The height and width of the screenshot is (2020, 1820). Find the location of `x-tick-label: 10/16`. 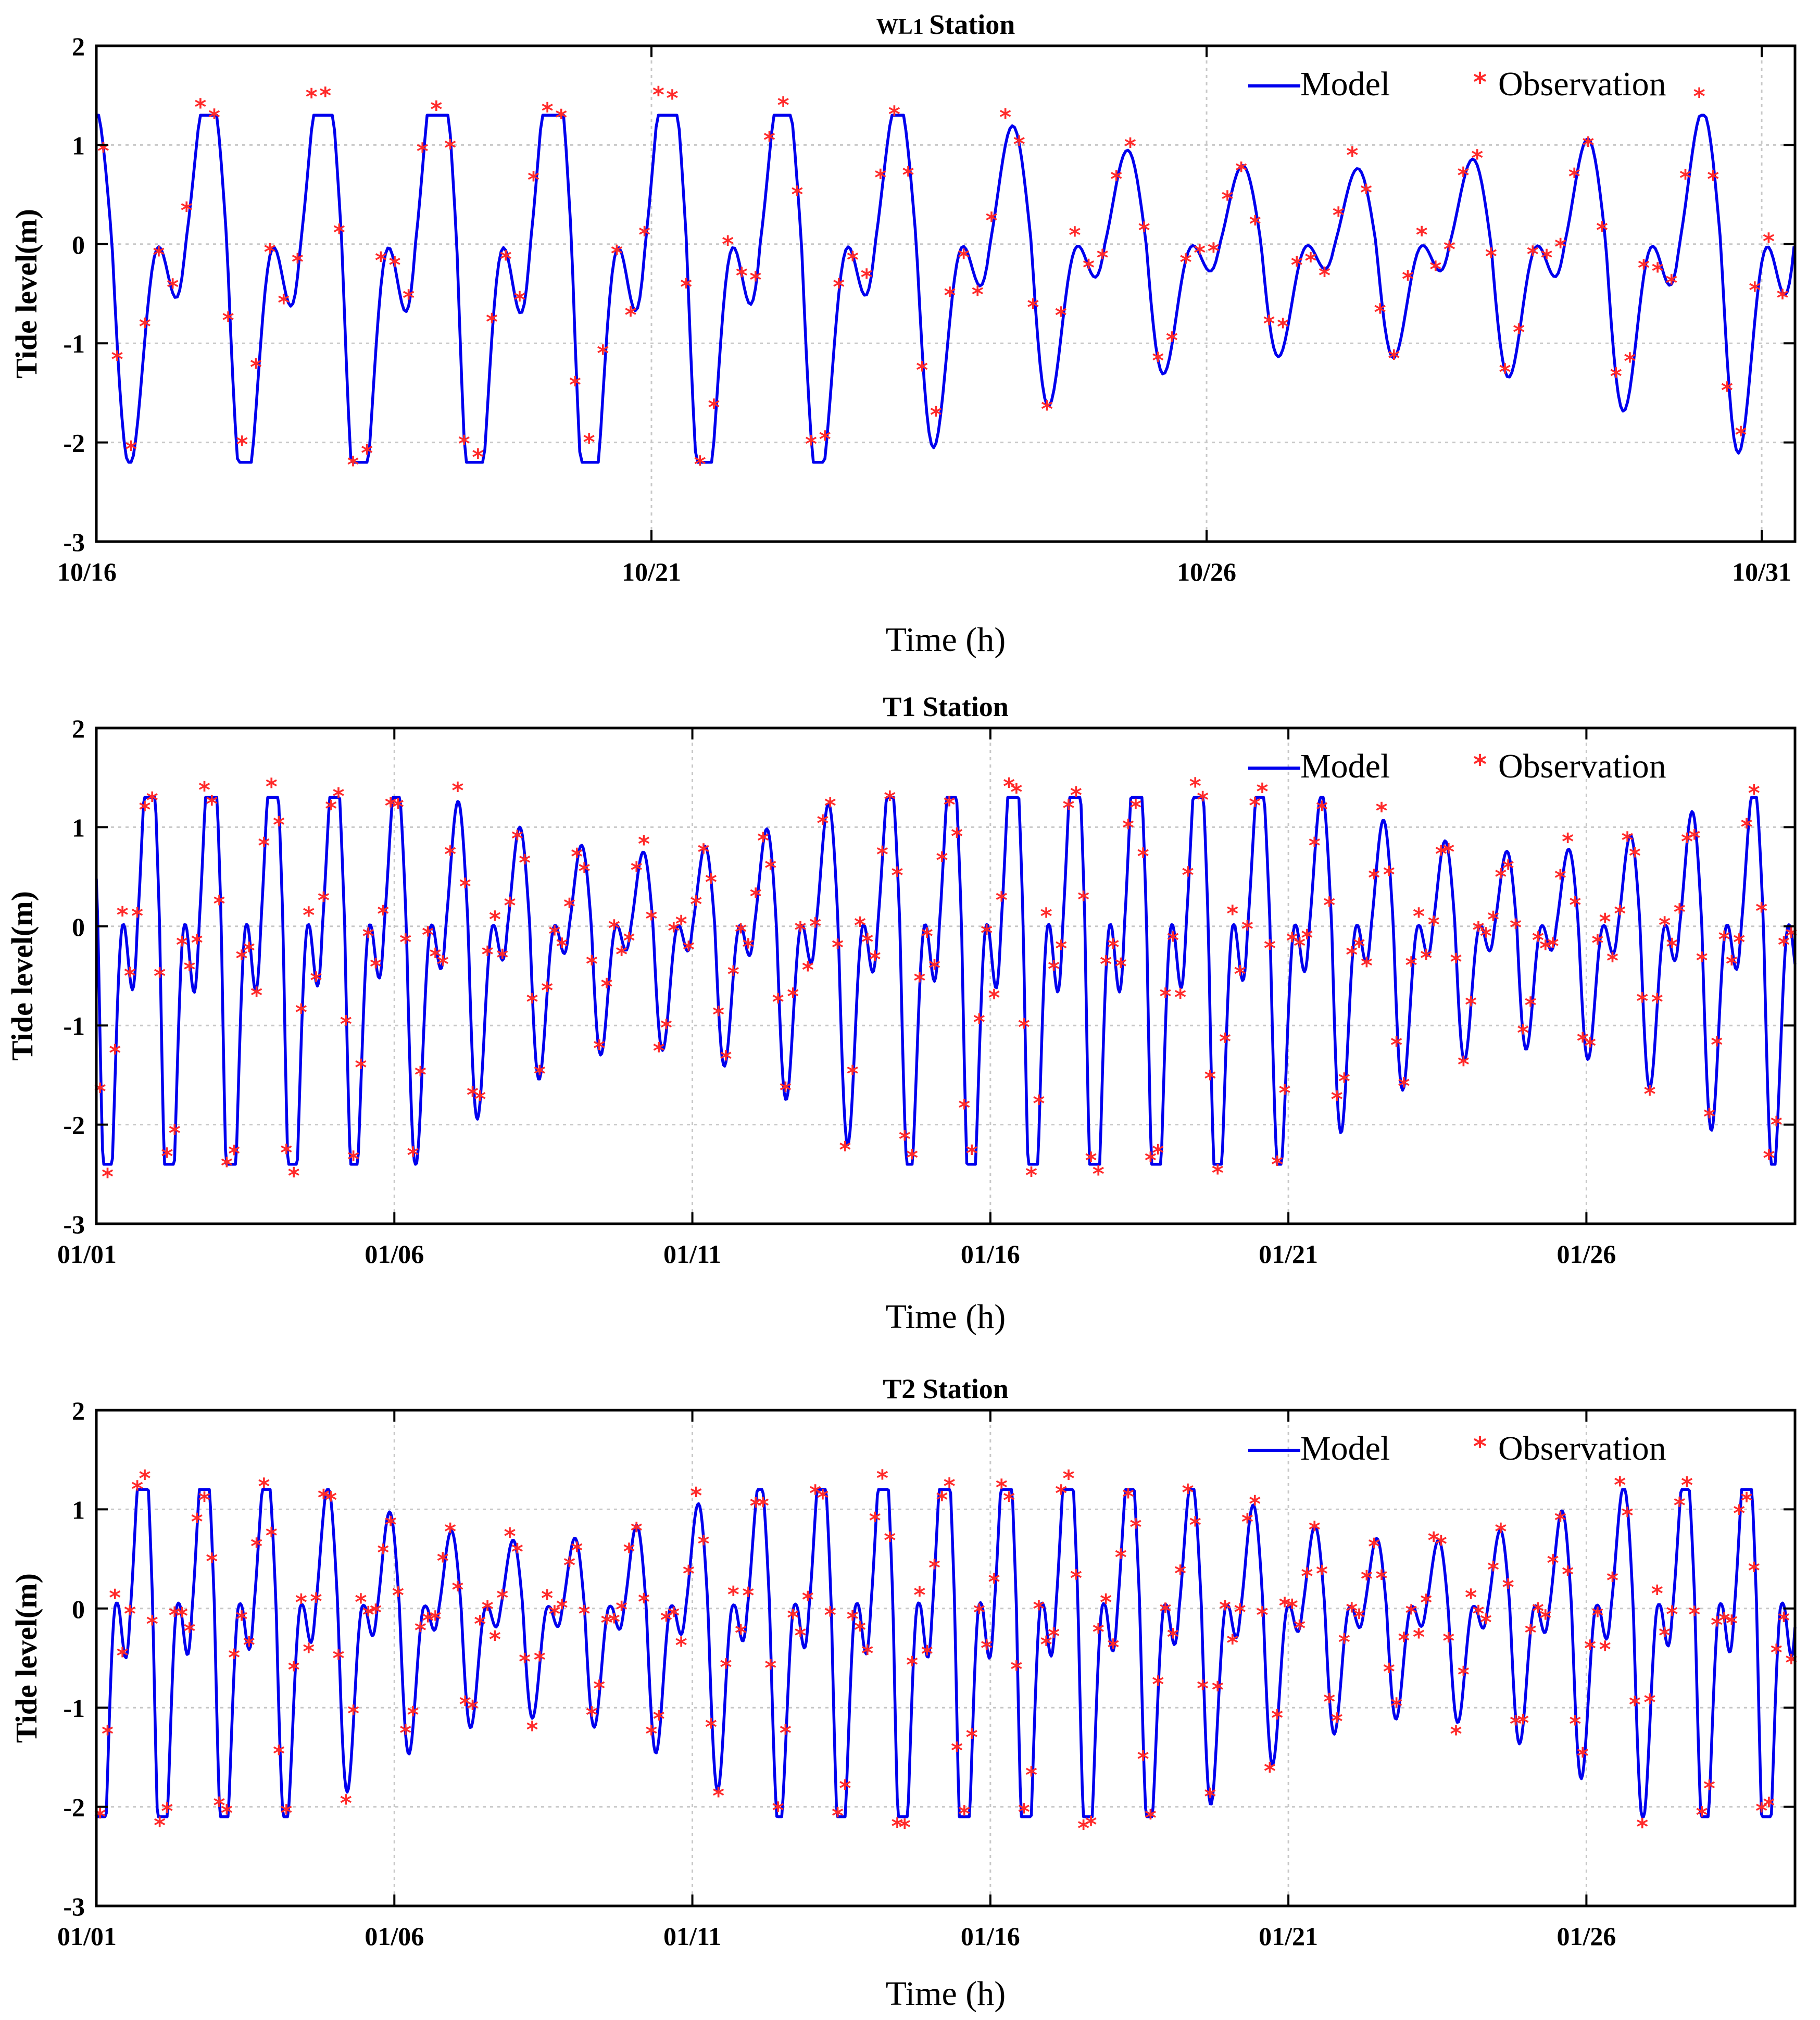

x-tick-label: 10/16 is located at coordinates (87, 571).